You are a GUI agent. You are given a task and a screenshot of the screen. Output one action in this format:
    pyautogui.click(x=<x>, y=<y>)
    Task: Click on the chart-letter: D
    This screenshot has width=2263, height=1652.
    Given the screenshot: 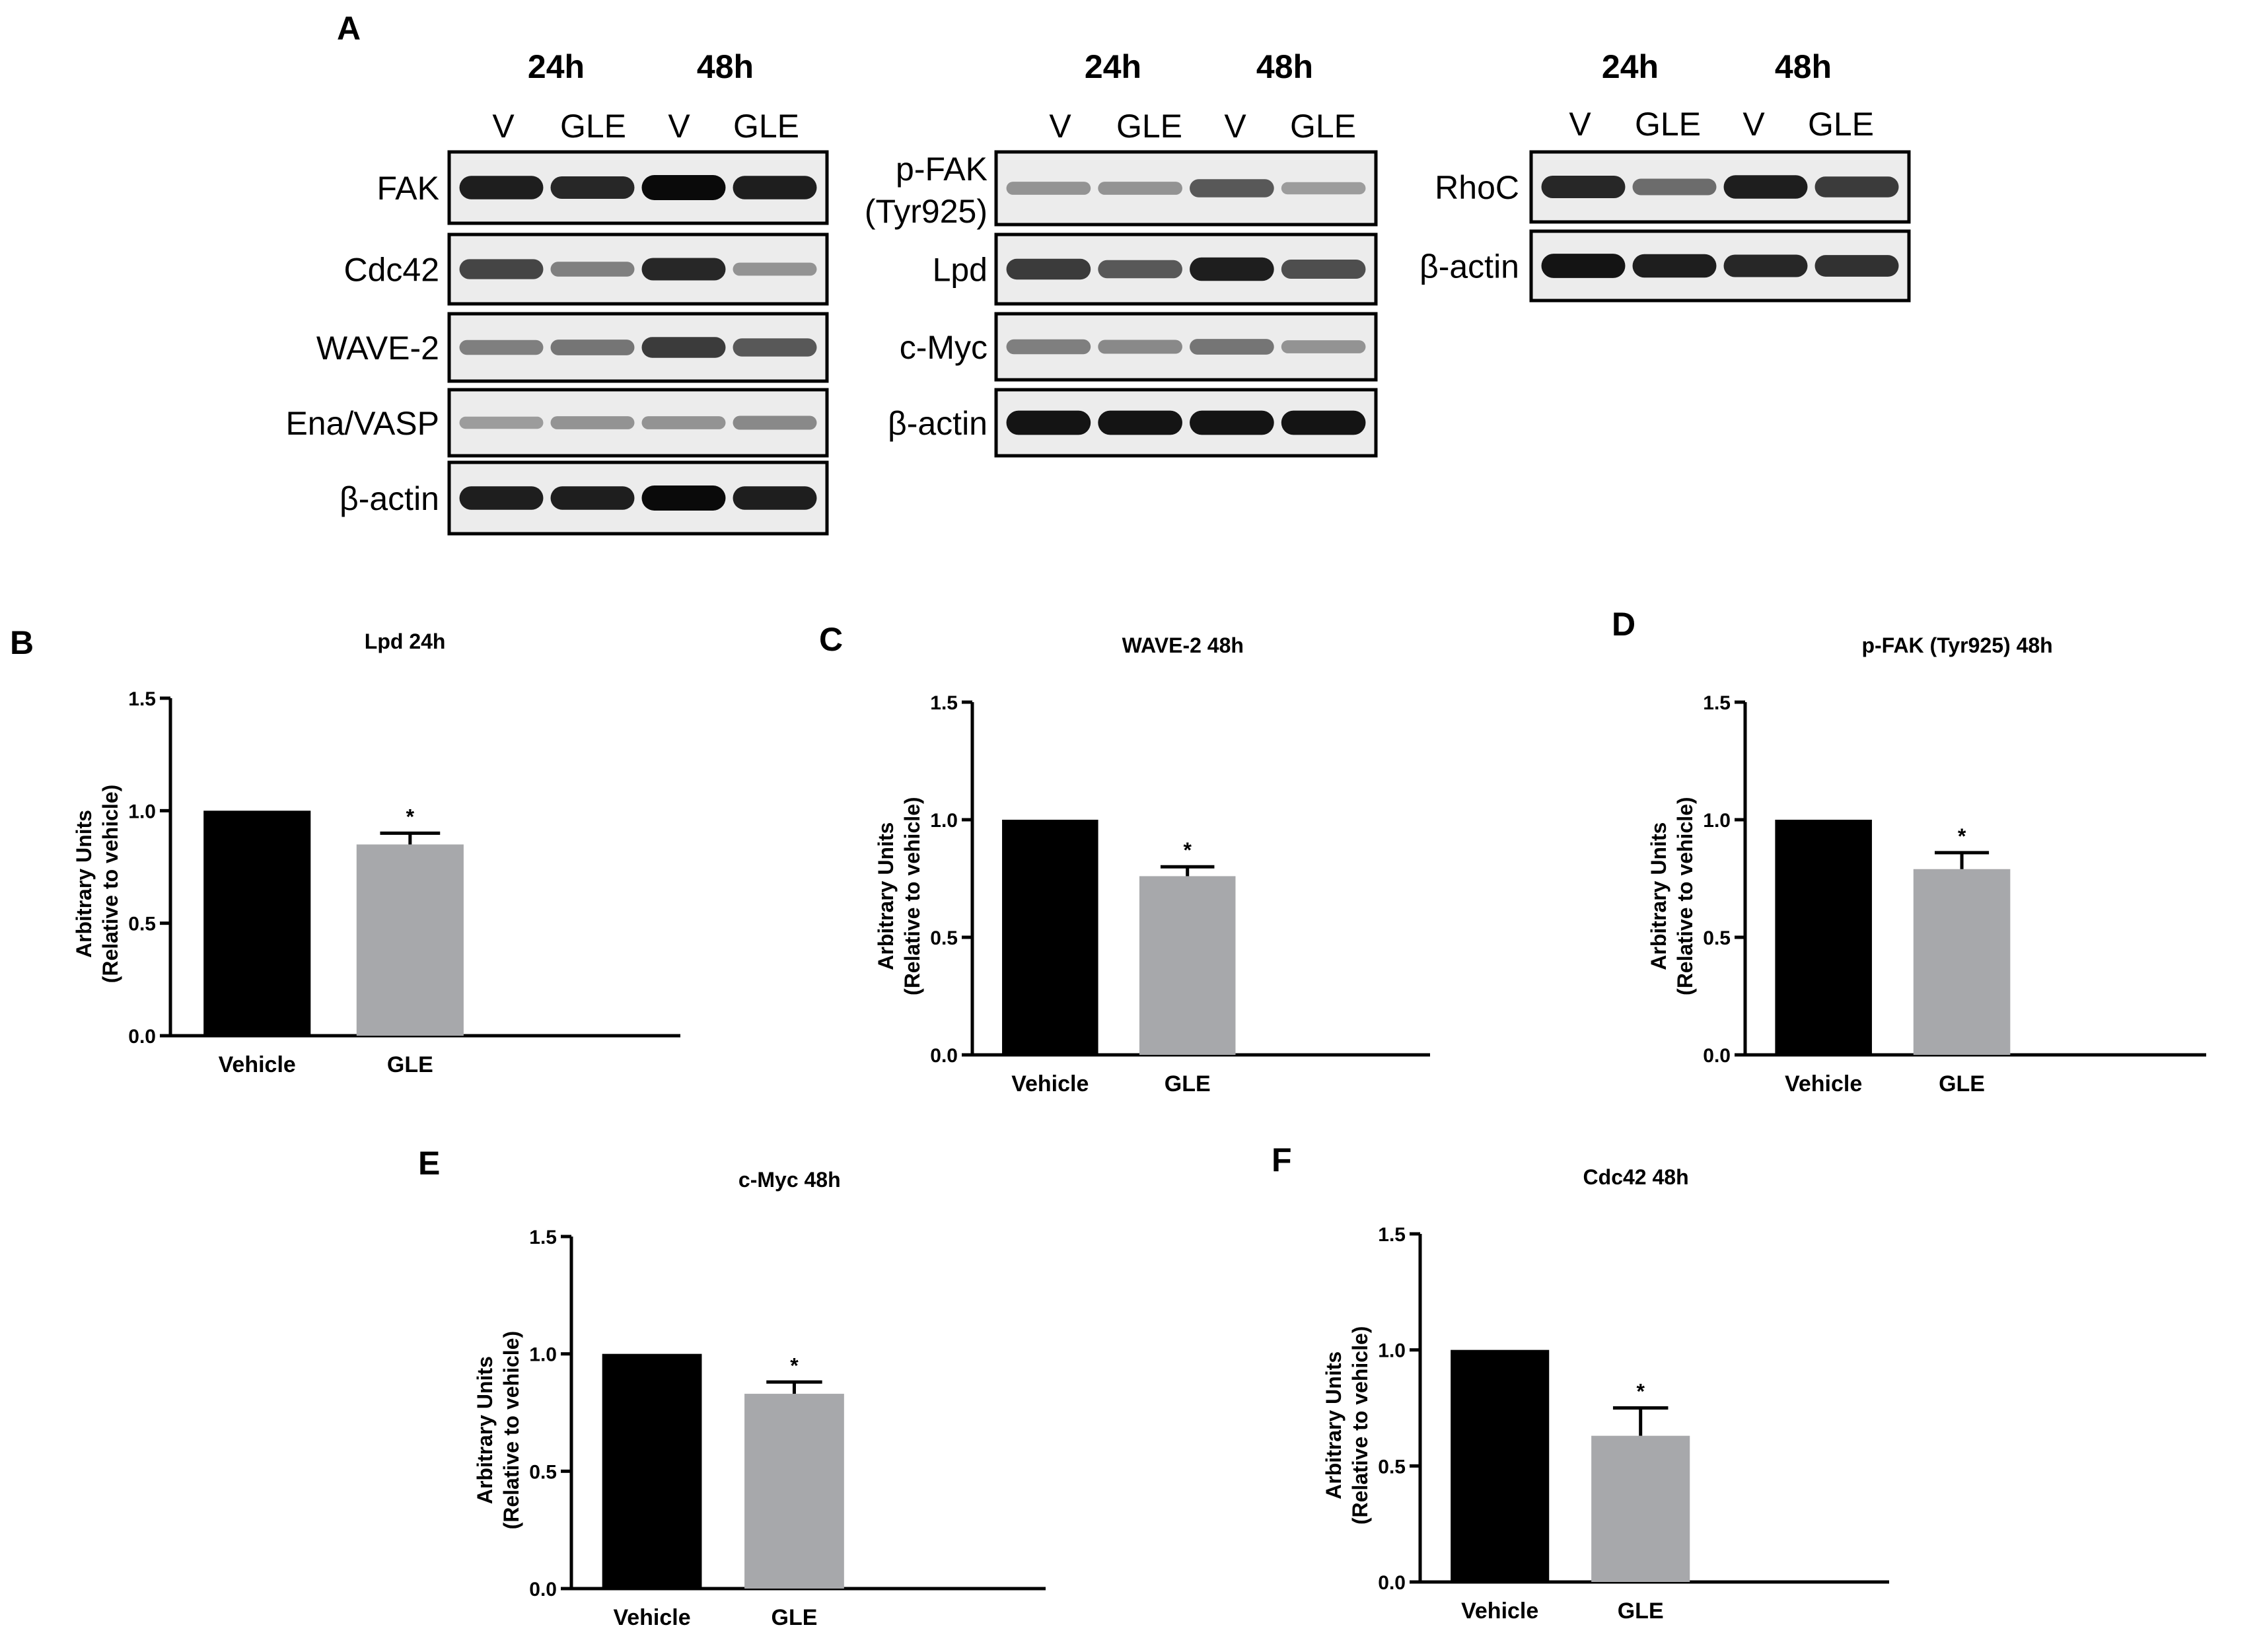 What is the action you would take?
    pyautogui.click(x=1623, y=624)
    